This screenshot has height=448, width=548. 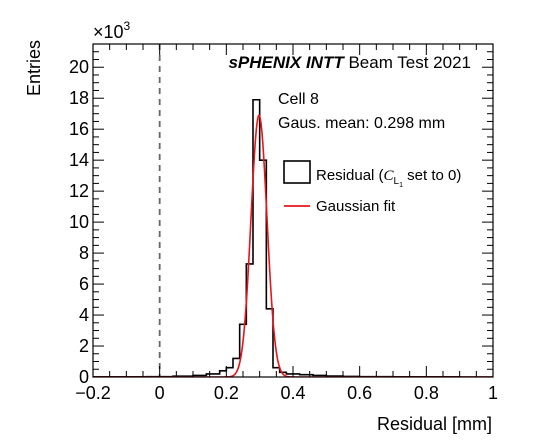 I want to click on y-tick-label: 8, so click(x=84, y=253).